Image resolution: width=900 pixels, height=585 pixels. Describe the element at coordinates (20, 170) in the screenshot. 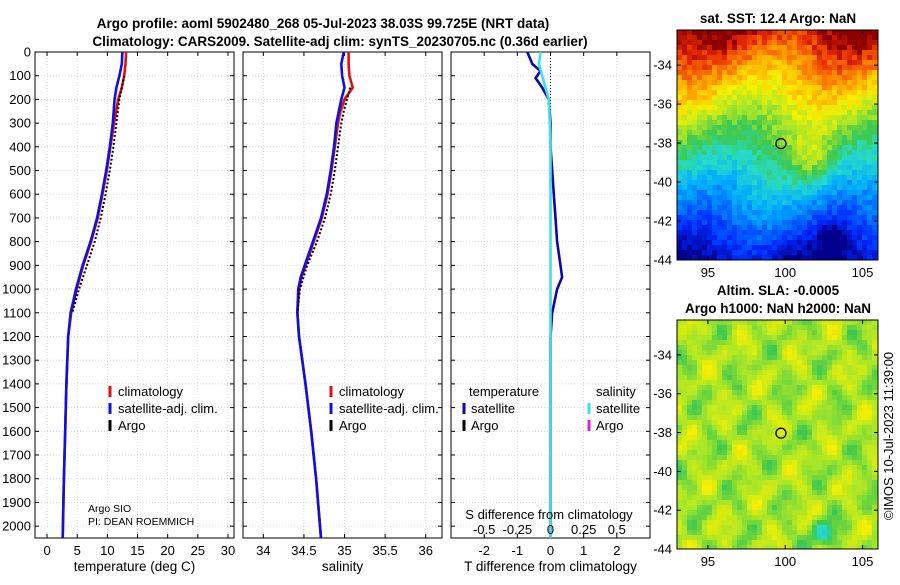

I see `y-tick-label: 500` at that location.